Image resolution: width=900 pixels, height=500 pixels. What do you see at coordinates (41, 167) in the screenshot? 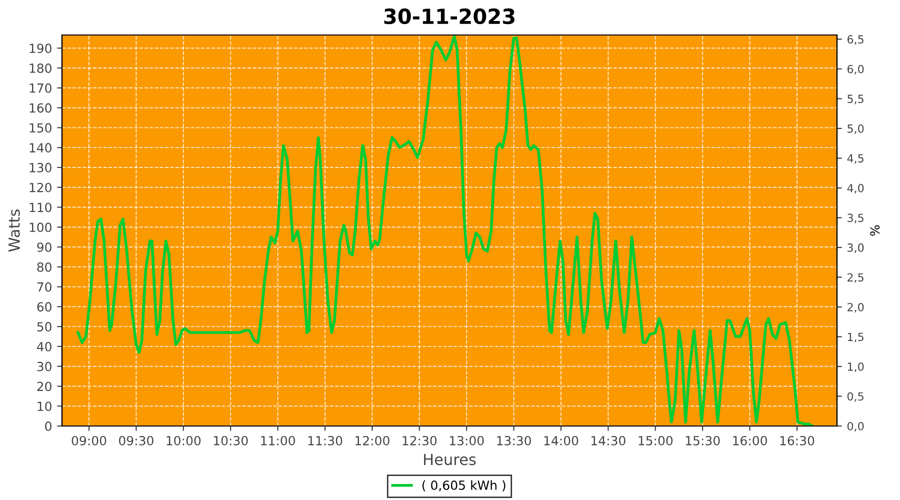
I see `y-tick-label: 130` at bounding box center [41, 167].